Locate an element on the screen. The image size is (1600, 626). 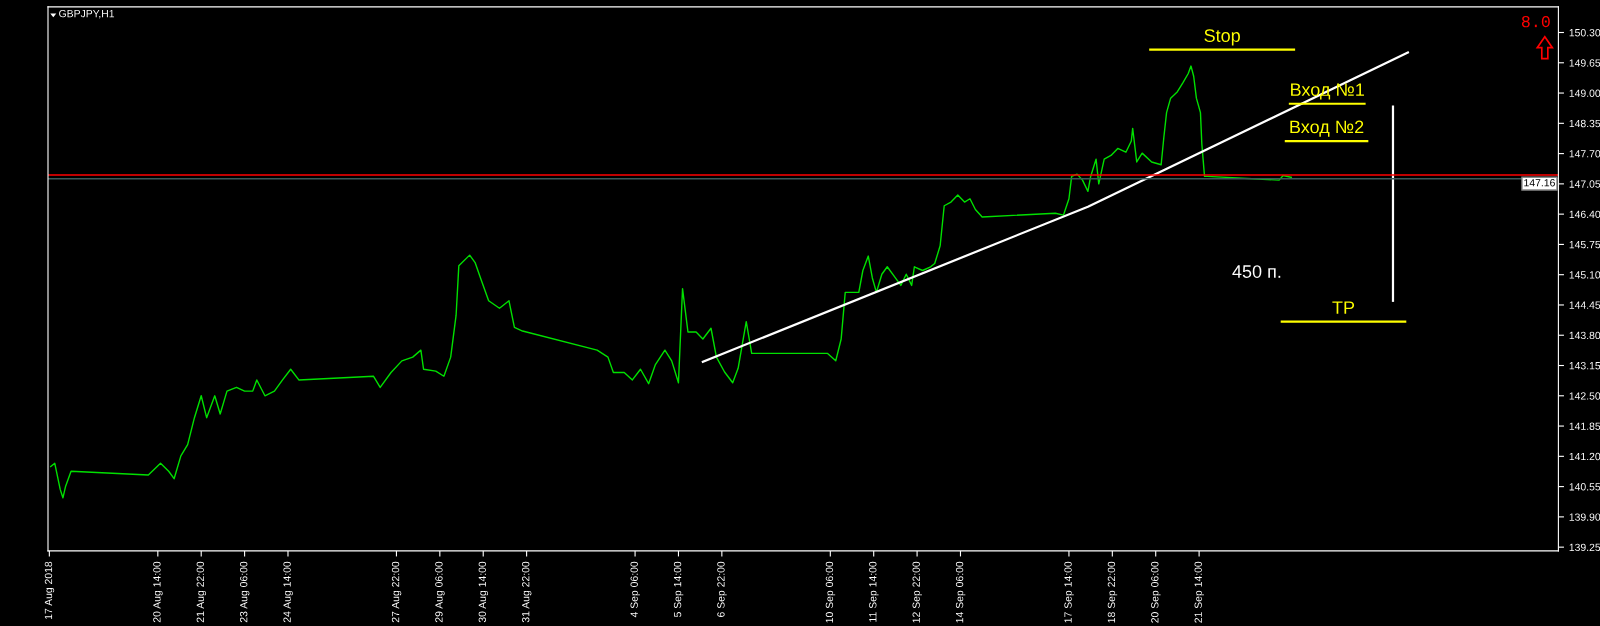
x-tick-label: 29 Aug 06:00 is located at coordinates (440, 592).